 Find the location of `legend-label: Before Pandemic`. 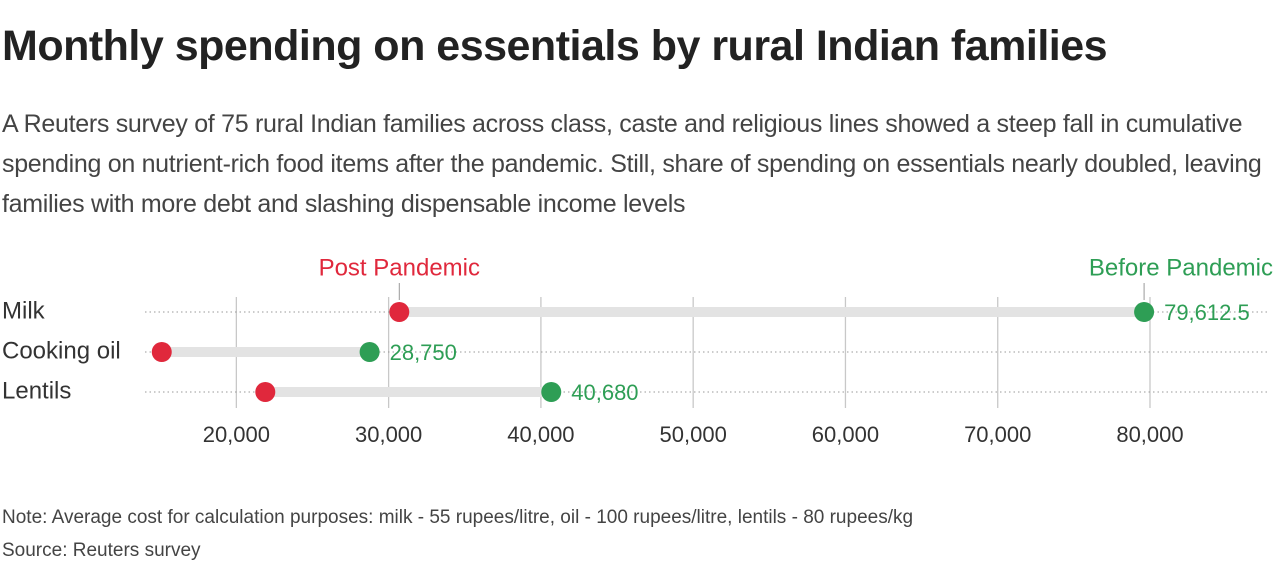

legend-label: Before Pandemic is located at coordinates (1181, 267).